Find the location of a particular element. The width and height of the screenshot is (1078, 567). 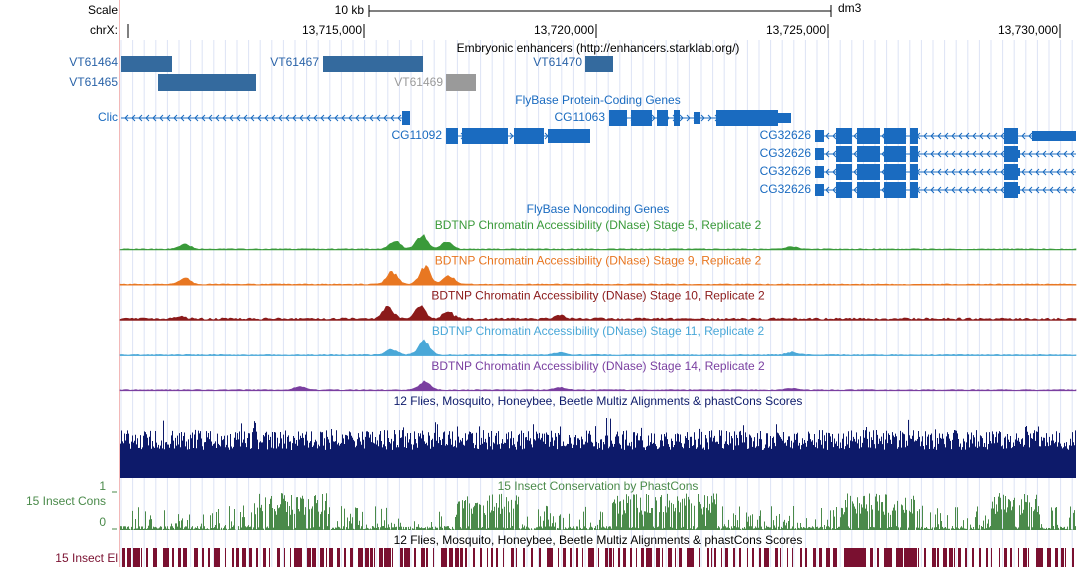

track-title: FlyBase Noncoding Genes is located at coordinates (598, 209).